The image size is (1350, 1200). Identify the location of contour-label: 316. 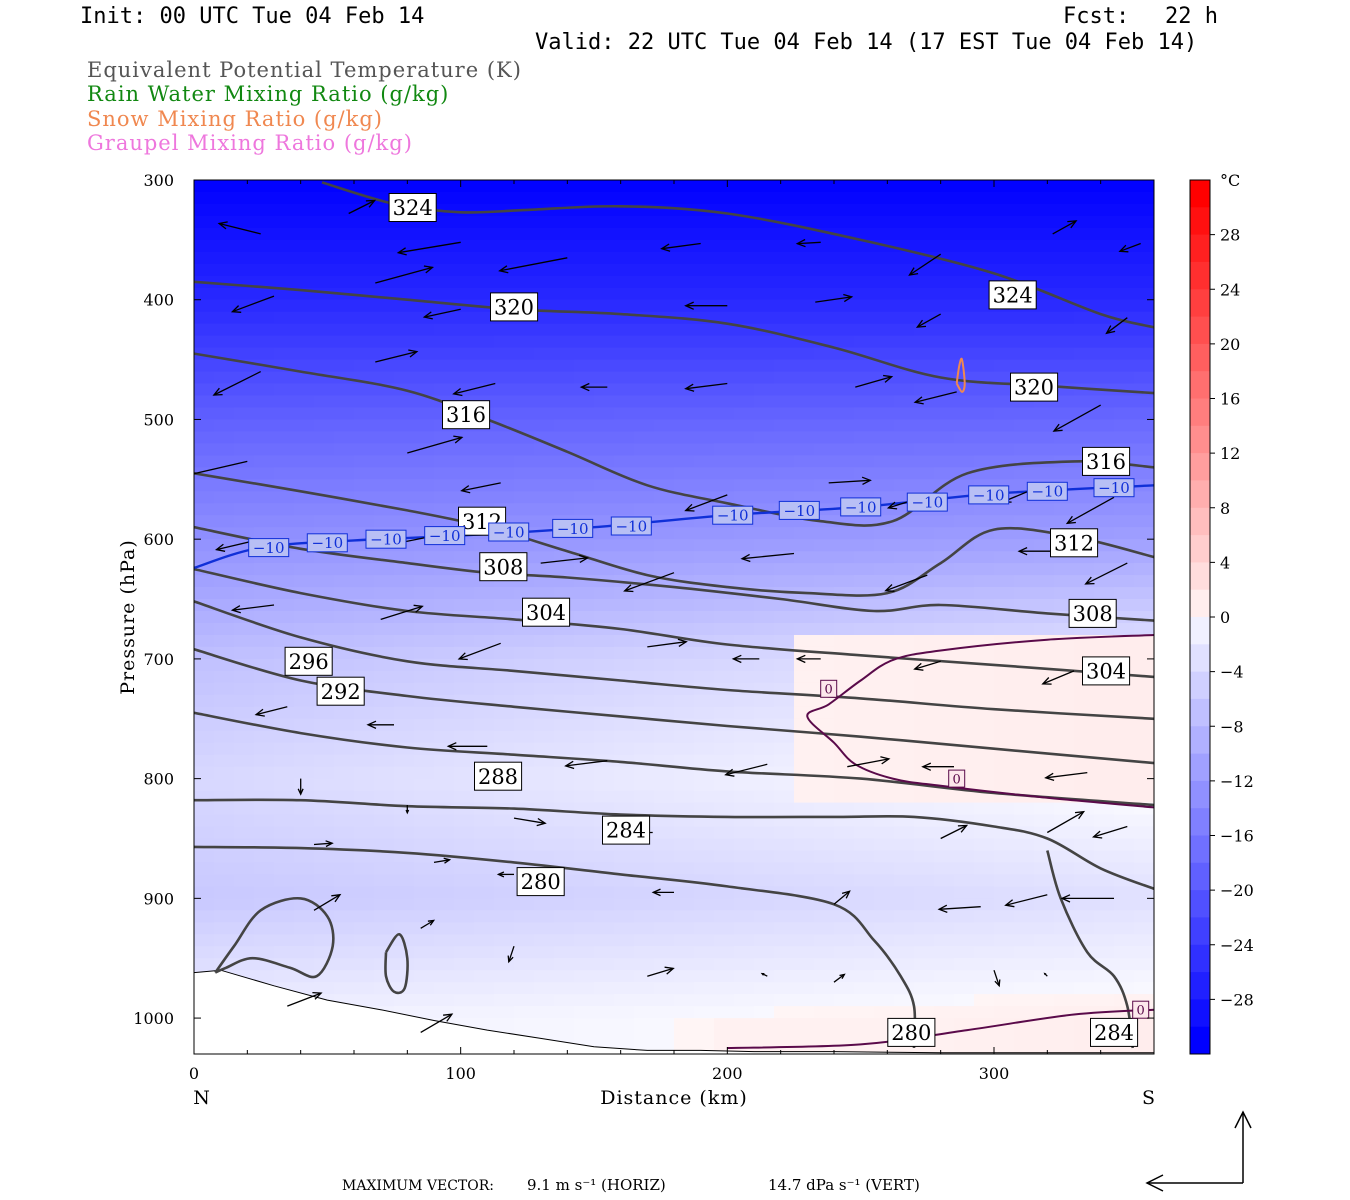
(466, 415).